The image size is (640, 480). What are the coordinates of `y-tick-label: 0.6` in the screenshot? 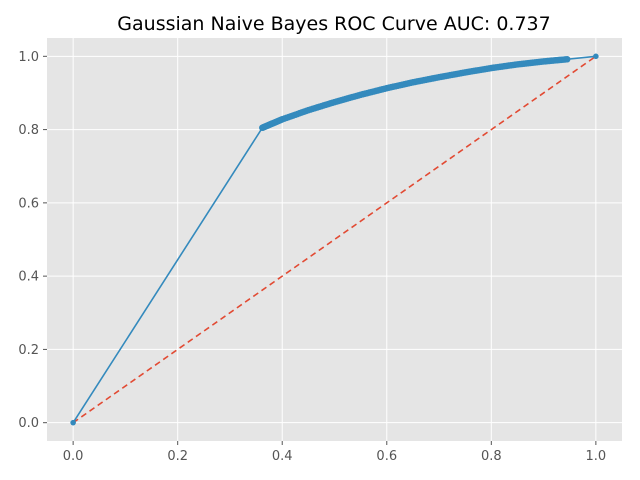 It's located at (28, 203).